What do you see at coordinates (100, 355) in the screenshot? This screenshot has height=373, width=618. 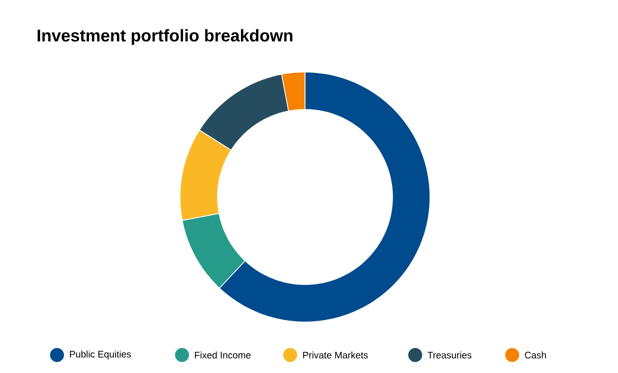 I see `legend-label: Public Equities` at bounding box center [100, 355].